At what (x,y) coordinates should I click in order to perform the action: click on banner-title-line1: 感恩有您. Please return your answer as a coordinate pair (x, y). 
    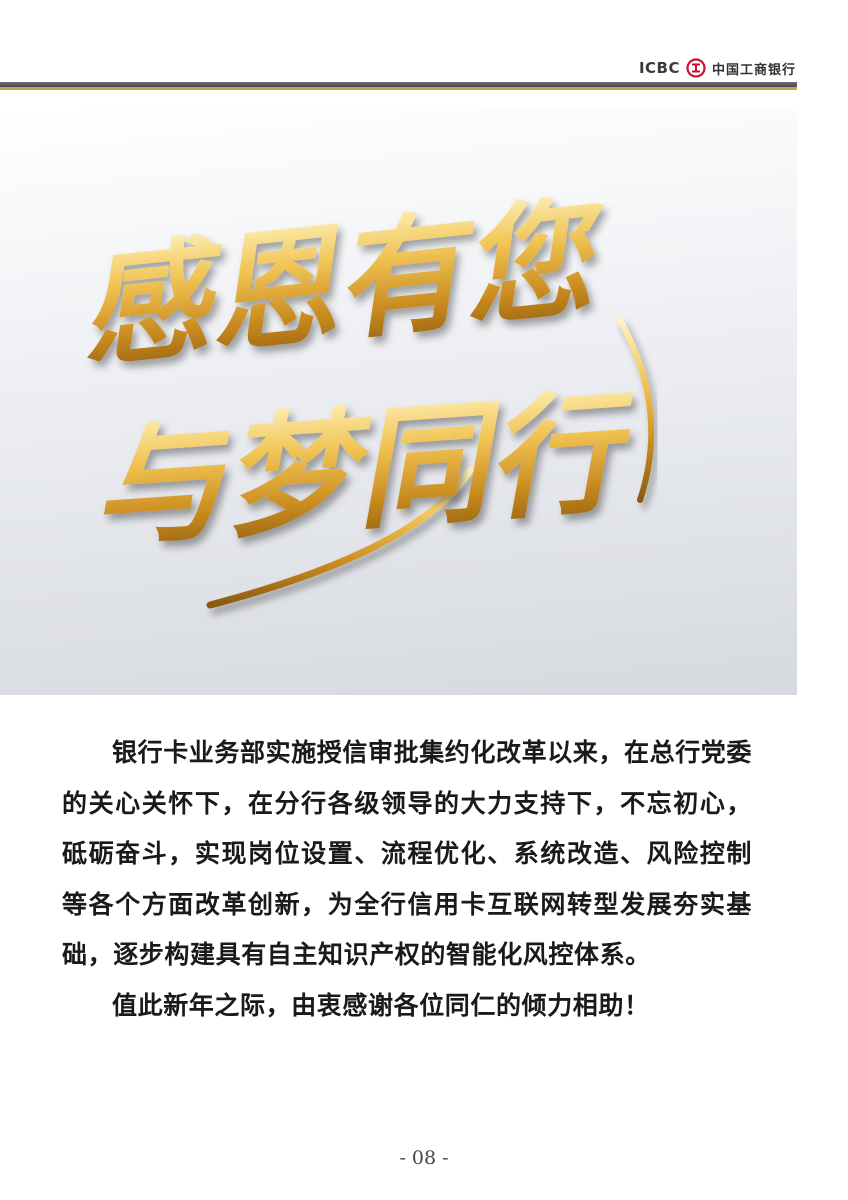
    Looking at the image, I should click on (345, 283).